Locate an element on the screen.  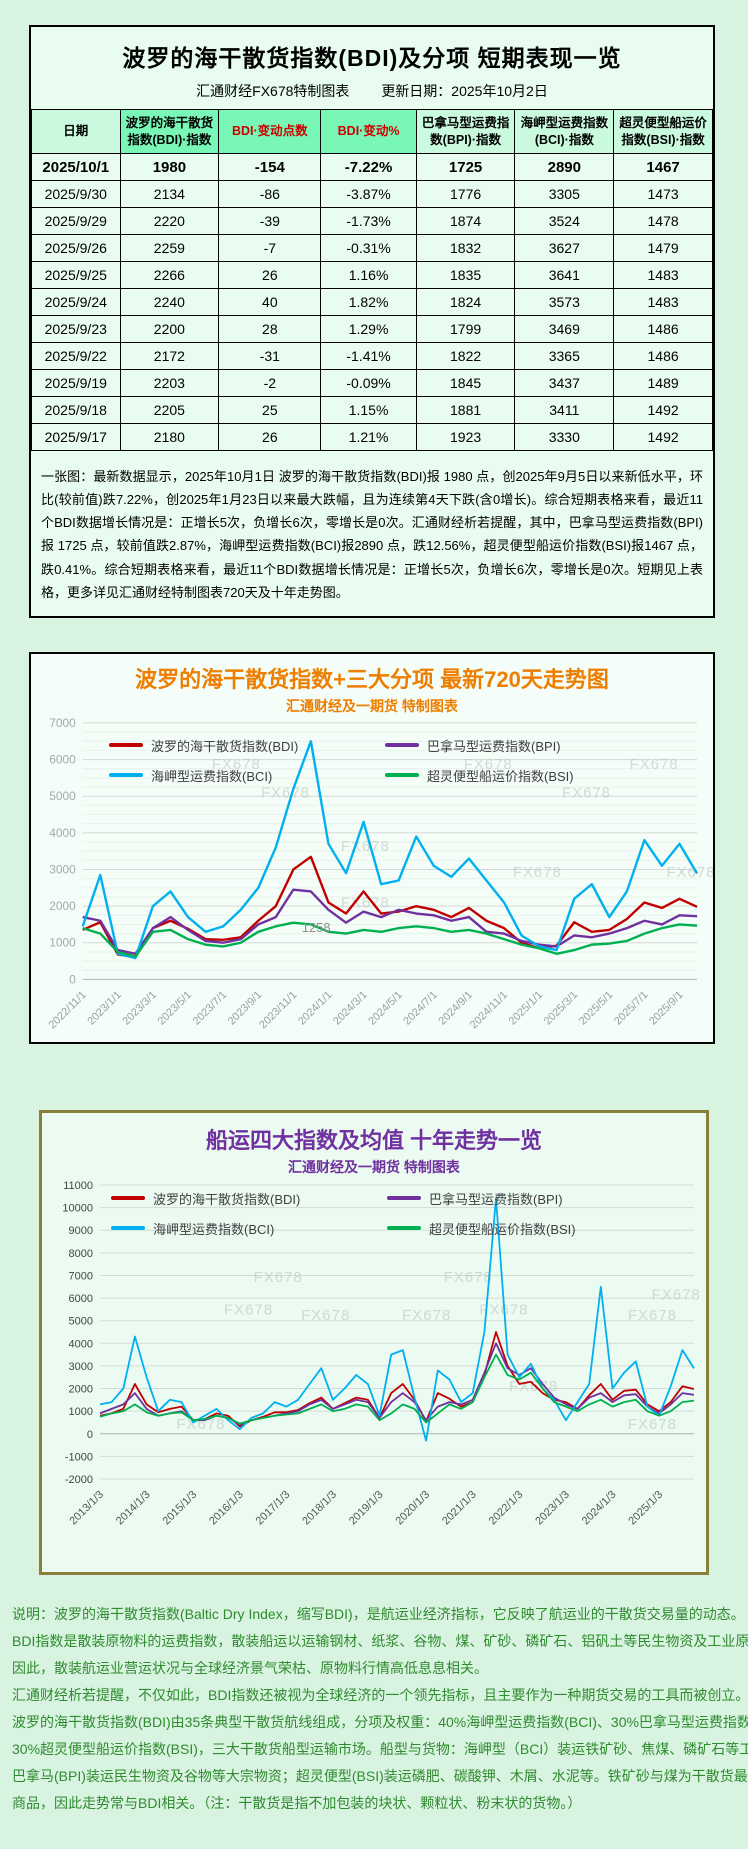
header-bpi-index: 巴拿马型运费指数(BPI)·指数 is located at coordinates (465, 131).